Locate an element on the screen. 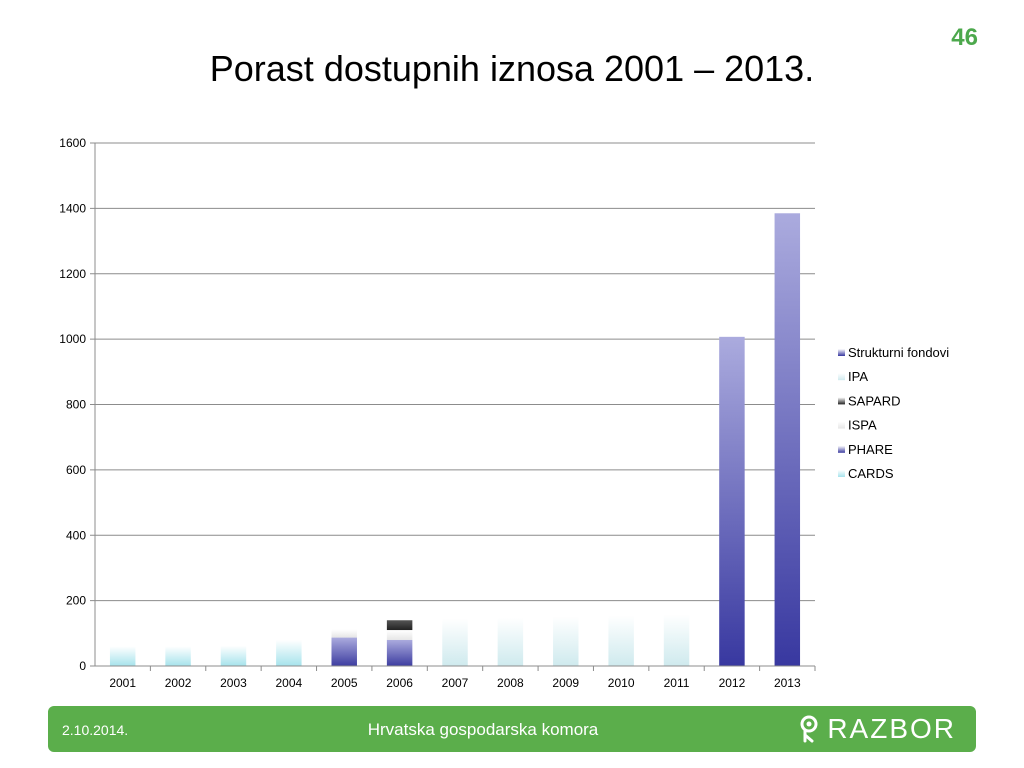 The image size is (1024, 768). slide-number: 46 is located at coordinates (964, 37).